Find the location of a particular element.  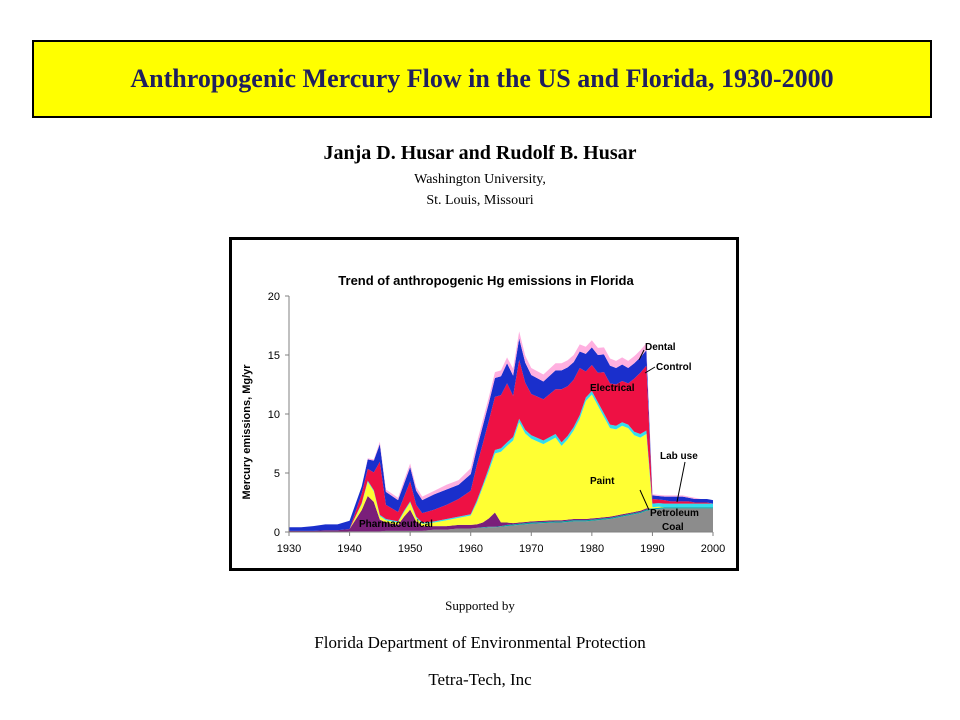

label-paint: Paint is located at coordinates (602, 481).